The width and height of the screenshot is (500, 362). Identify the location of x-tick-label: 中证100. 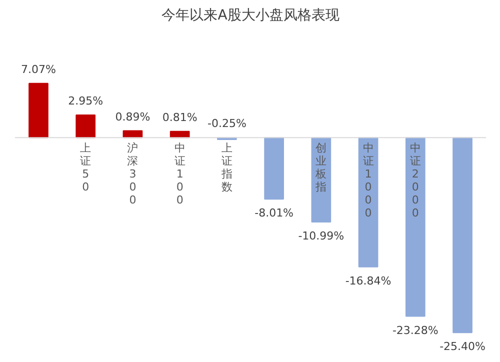
(180, 173).